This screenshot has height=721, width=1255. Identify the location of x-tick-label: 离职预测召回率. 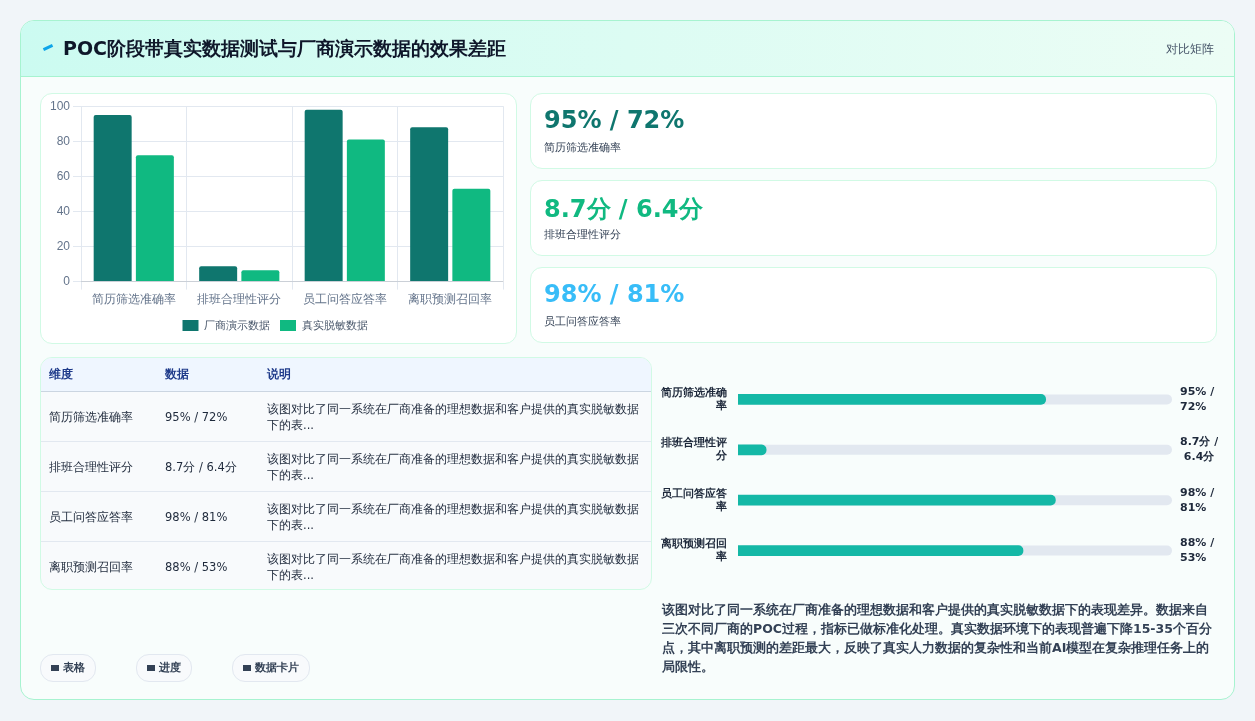
(450, 299).